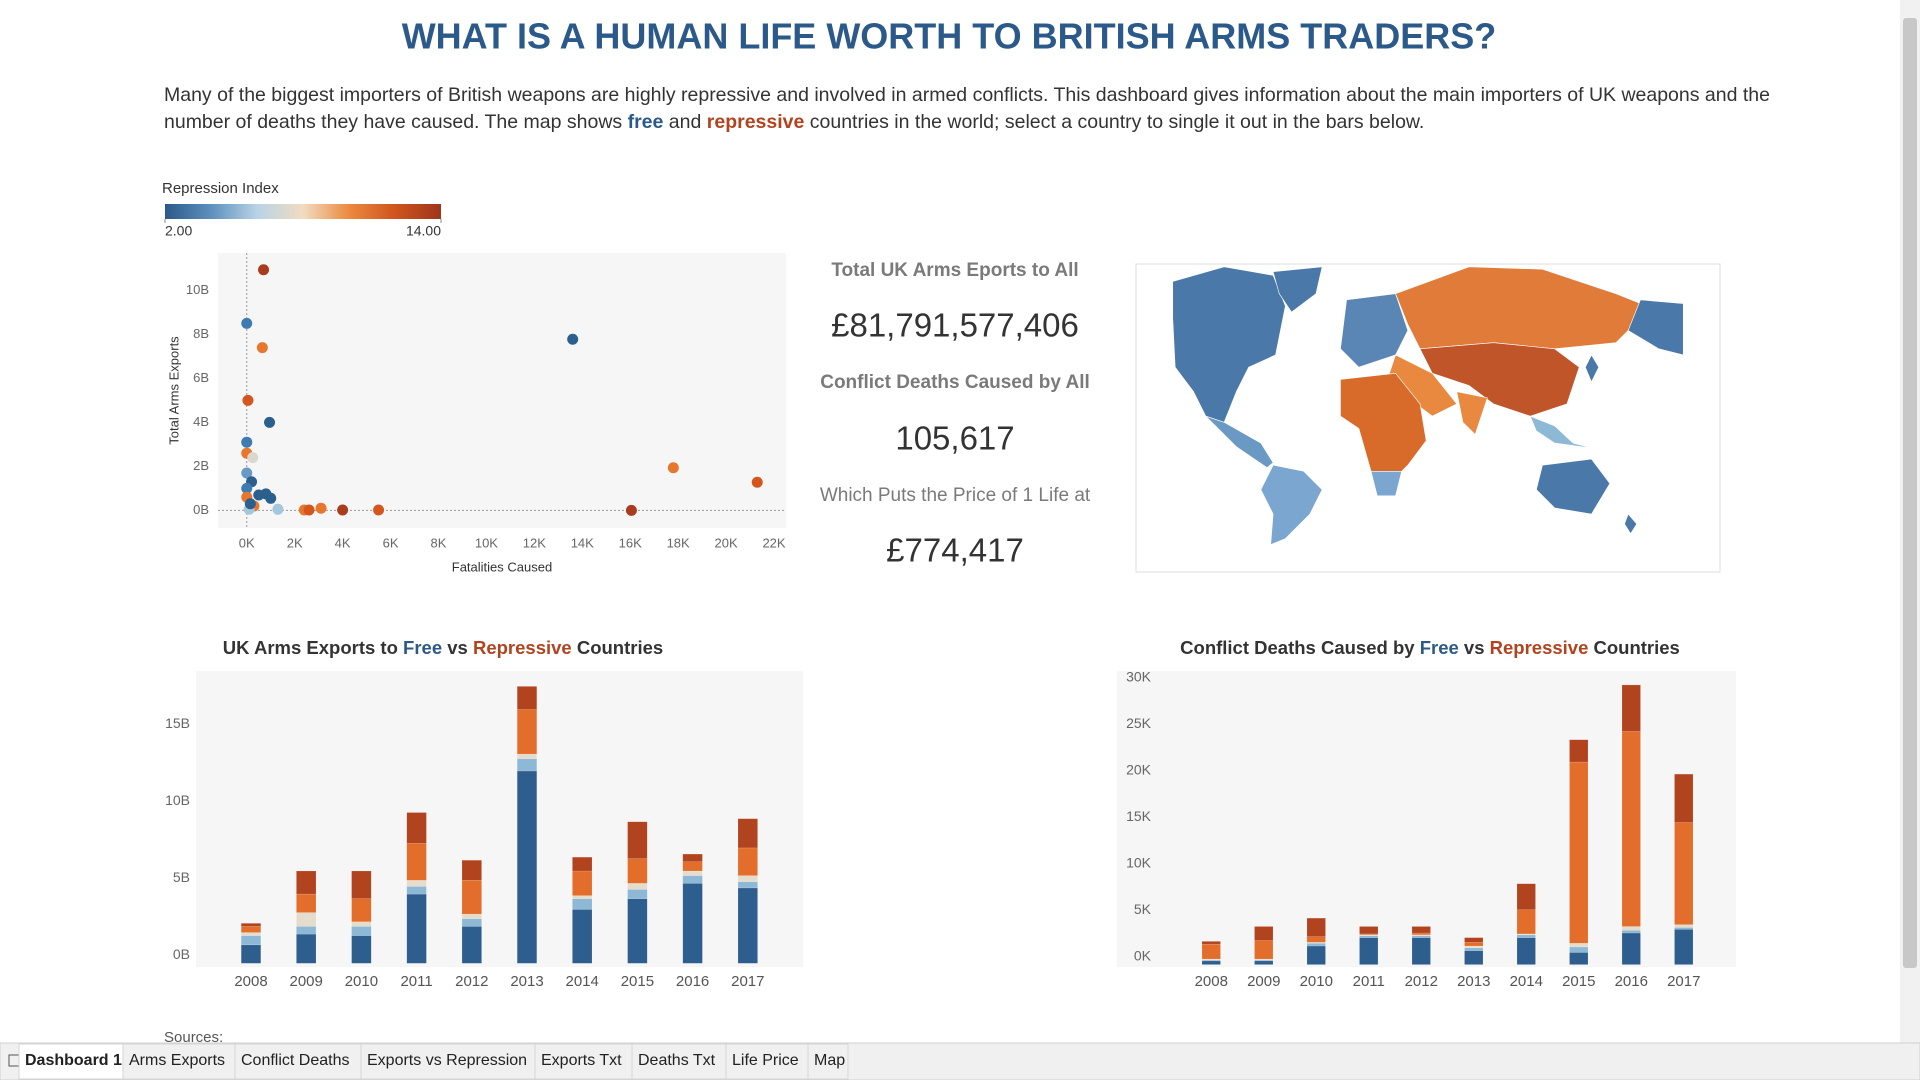 The width and height of the screenshot is (1920, 1080). I want to click on world-map, so click(1428, 406).